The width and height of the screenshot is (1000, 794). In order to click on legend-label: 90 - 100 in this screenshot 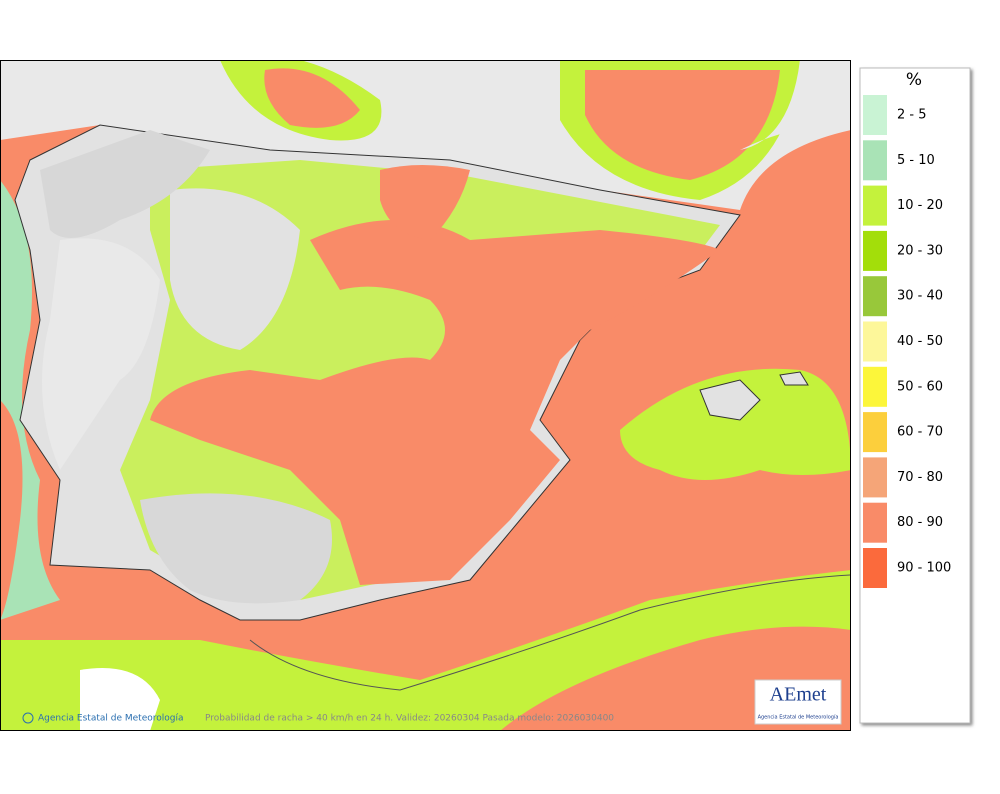, I will do `click(924, 568)`.